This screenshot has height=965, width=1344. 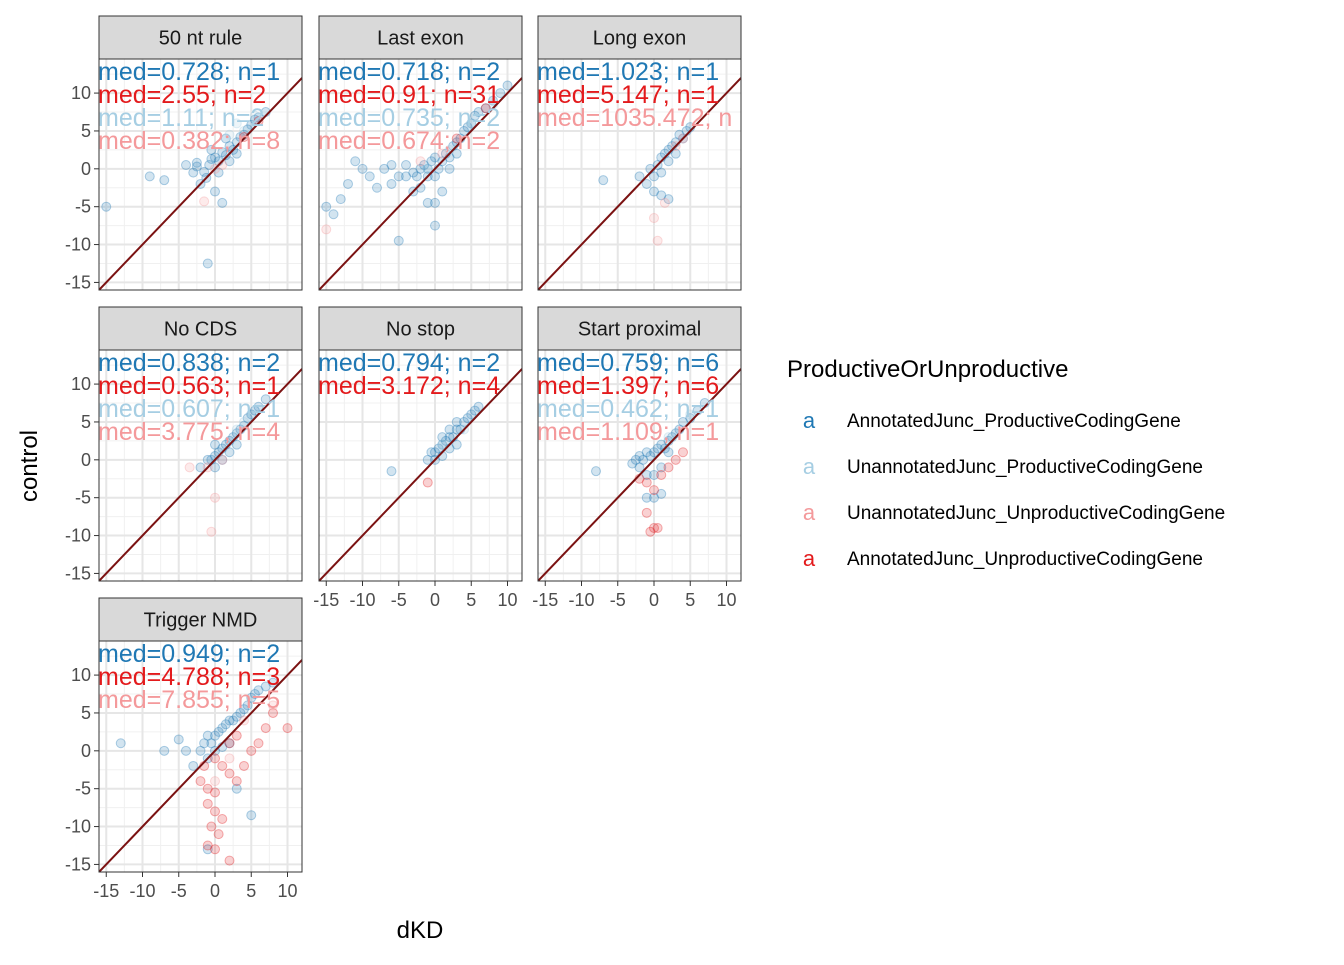 I want to click on y-tick-label: 0, so click(x=86, y=460).